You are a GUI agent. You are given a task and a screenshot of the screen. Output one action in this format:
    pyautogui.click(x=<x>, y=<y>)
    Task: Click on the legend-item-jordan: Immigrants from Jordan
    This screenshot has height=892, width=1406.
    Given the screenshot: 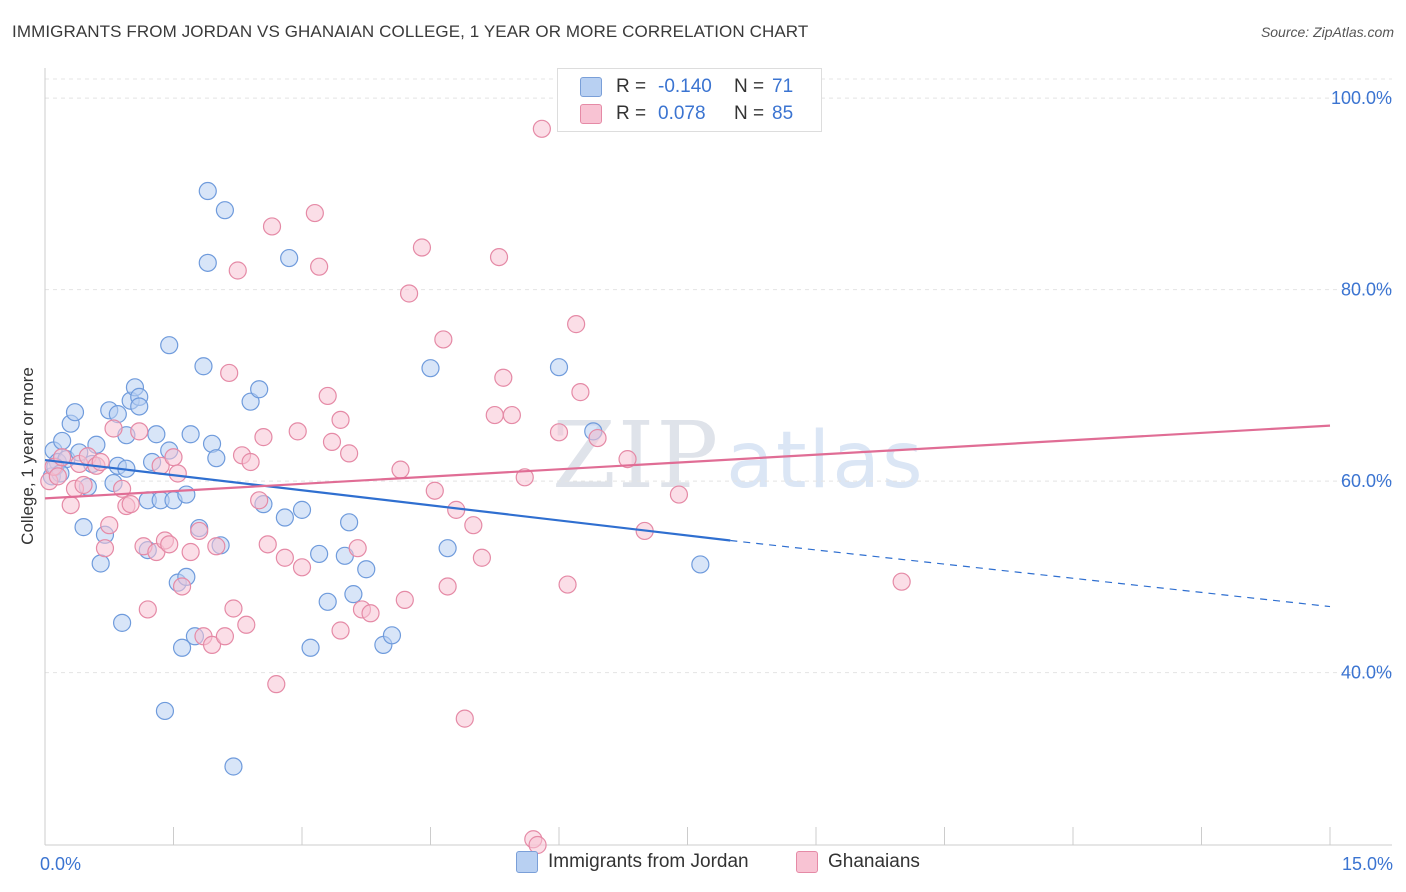 What is the action you would take?
    pyautogui.click(x=632, y=862)
    